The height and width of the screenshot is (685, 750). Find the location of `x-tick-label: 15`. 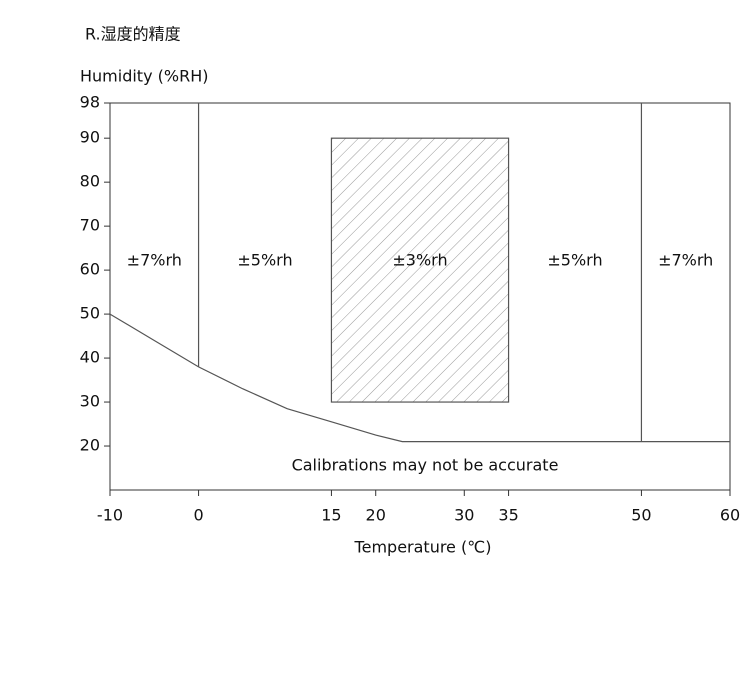

x-tick-label: 15 is located at coordinates (331, 515).